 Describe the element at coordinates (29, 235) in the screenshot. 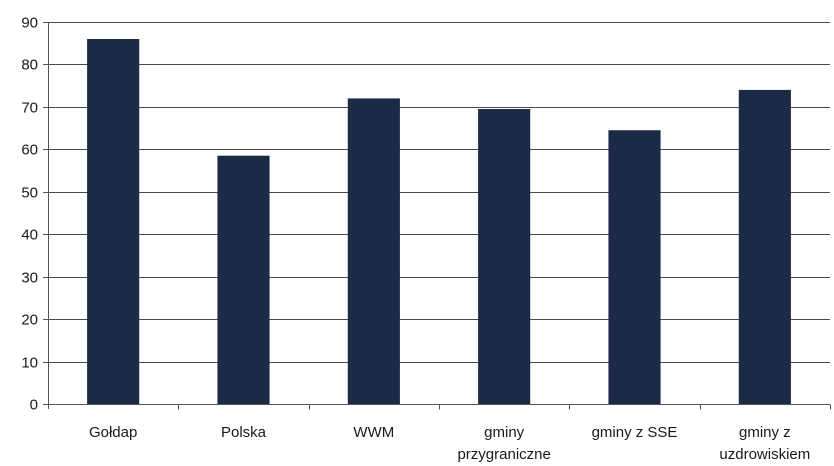

I see `y-tick-label: 40` at that location.